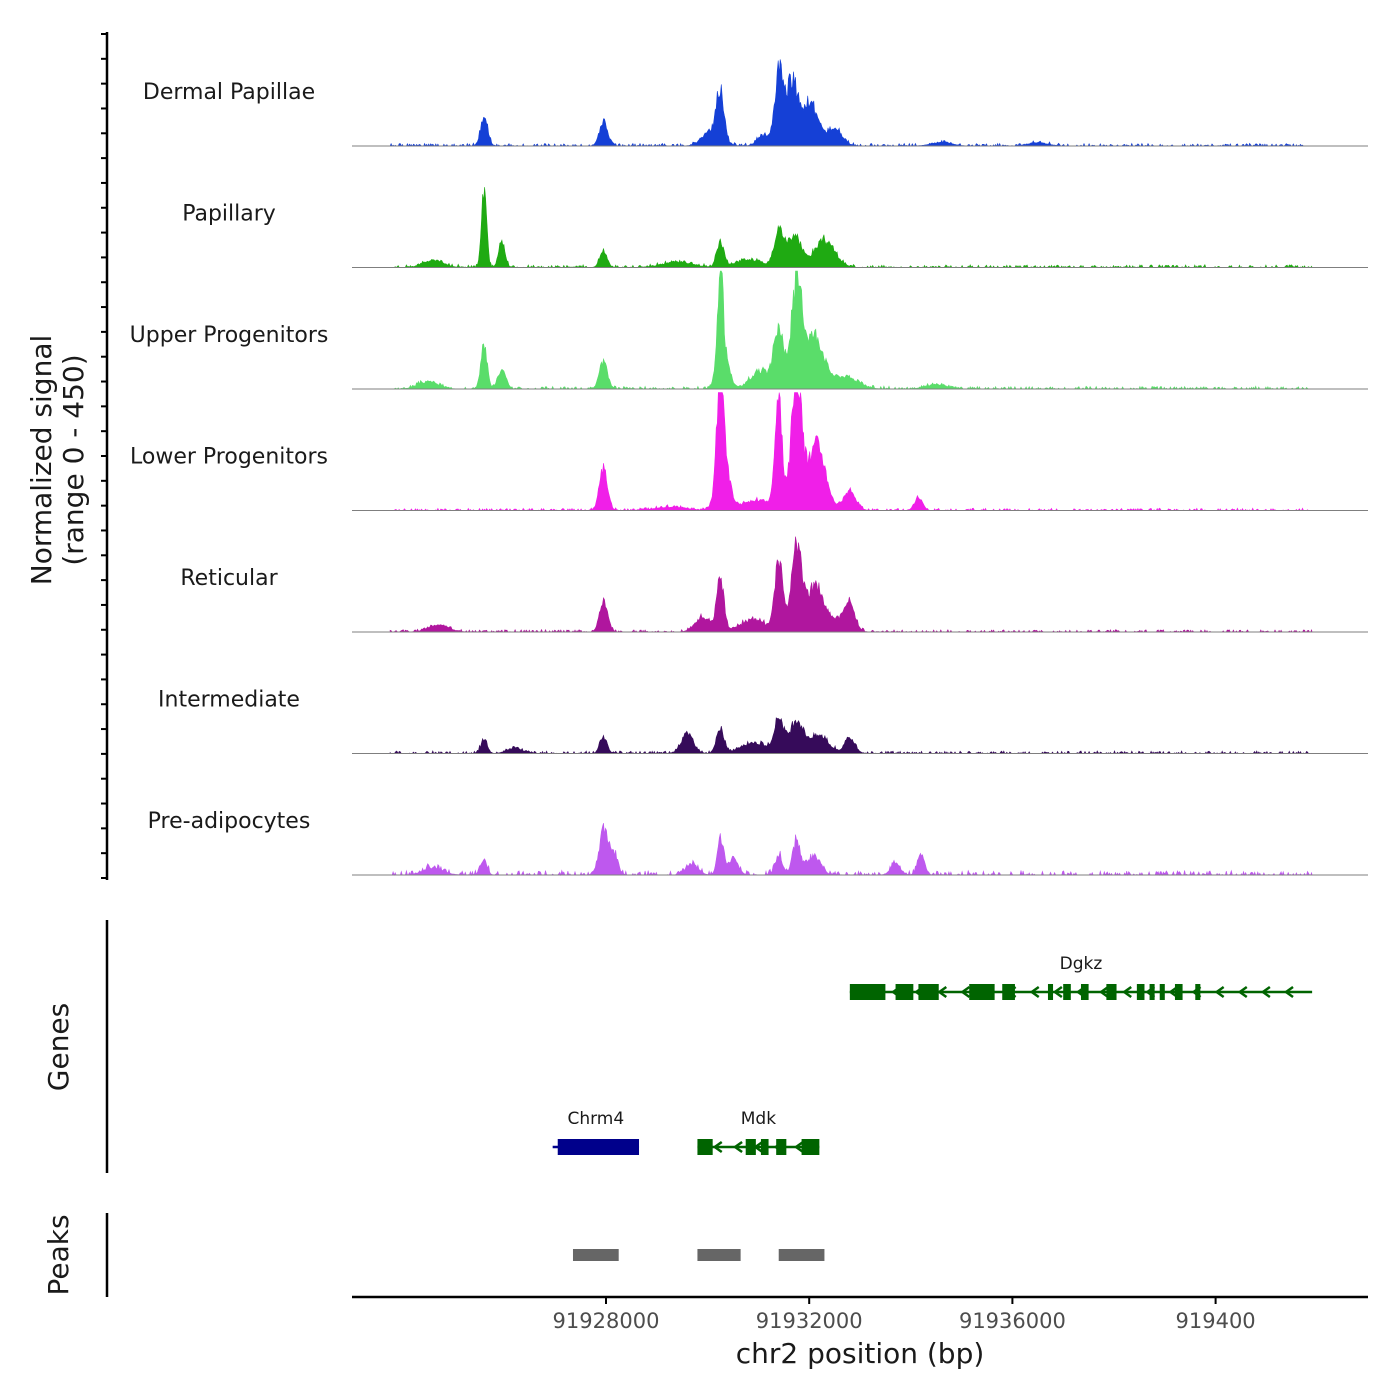  I want to click on peaks-panel-title: Peaks, so click(58, 1254).